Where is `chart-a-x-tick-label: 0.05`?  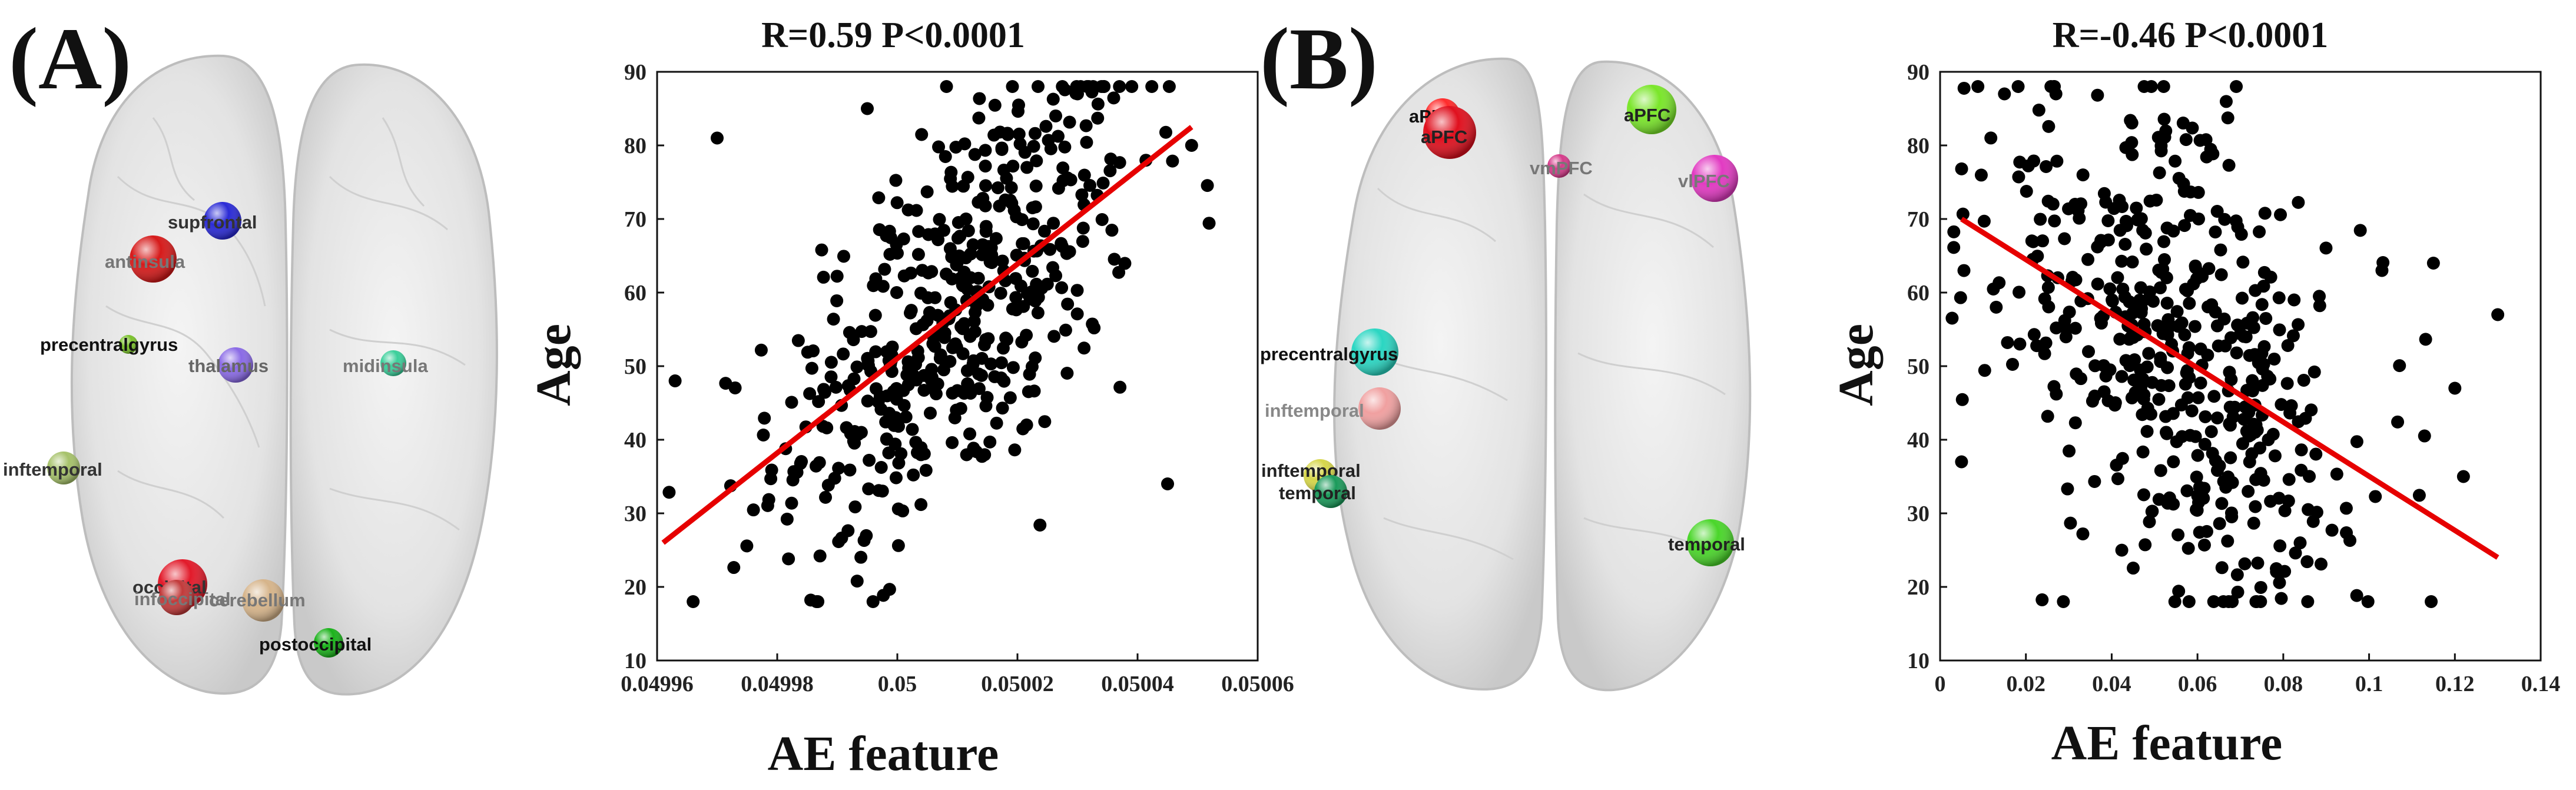 chart-a-x-tick-label: 0.05 is located at coordinates (897, 684).